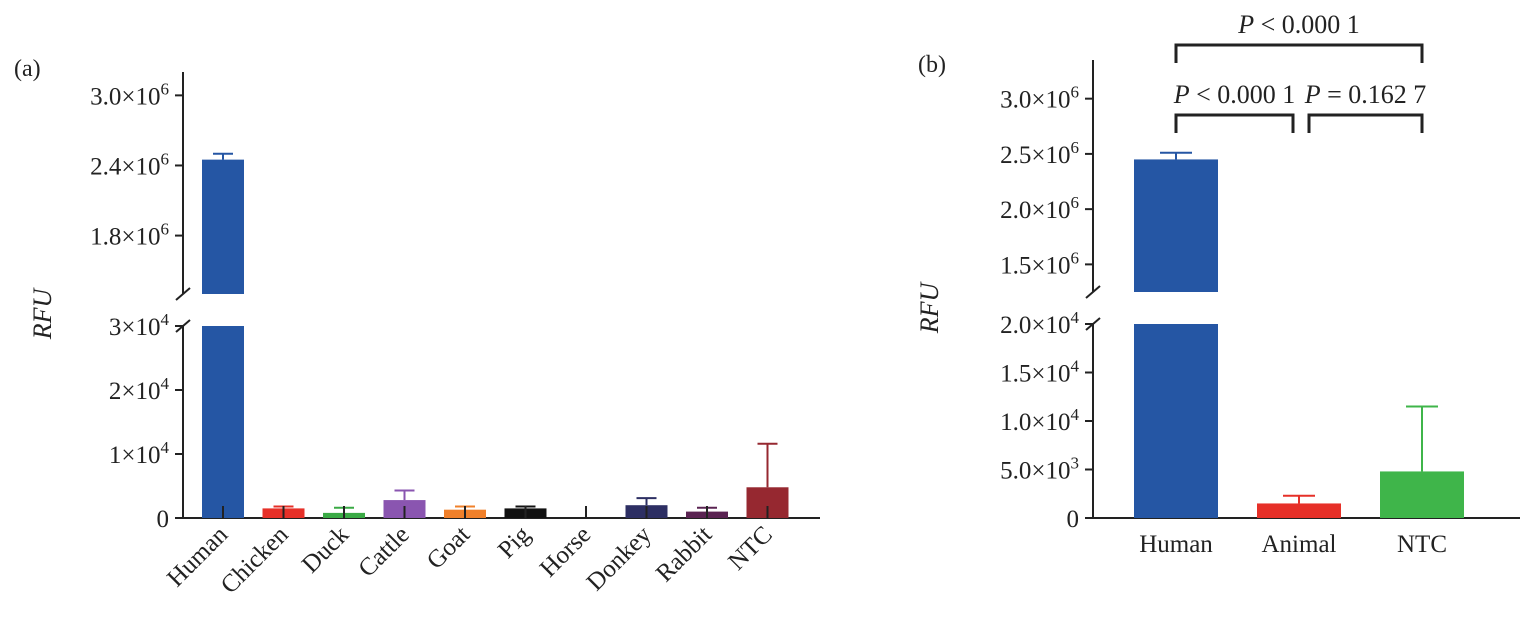 The height and width of the screenshot is (621, 1532). I want to click on panel-b-y-tick-label: 3.0×10⁶, so click(1039, 98).